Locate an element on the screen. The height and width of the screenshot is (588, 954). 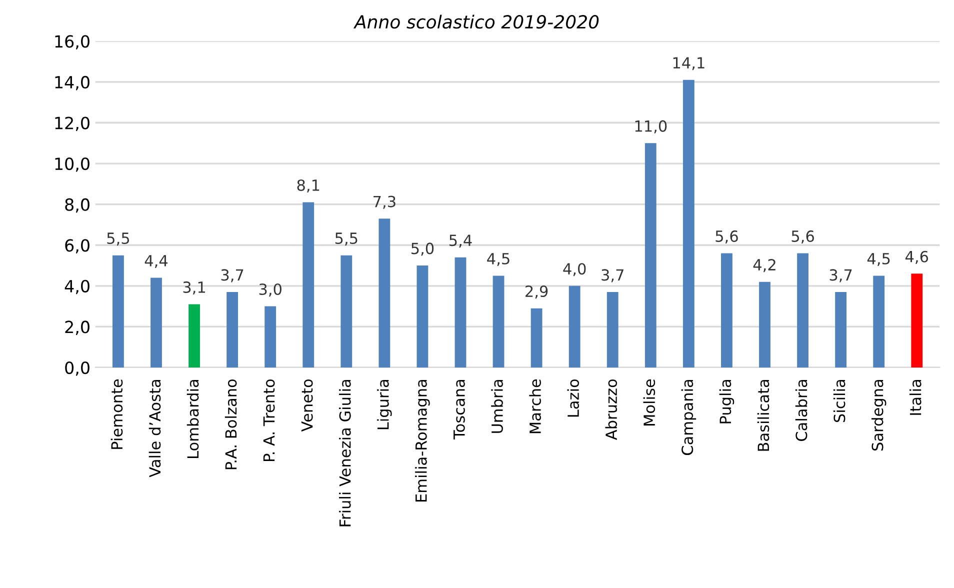
data-label: 8,1 is located at coordinates (308, 186).